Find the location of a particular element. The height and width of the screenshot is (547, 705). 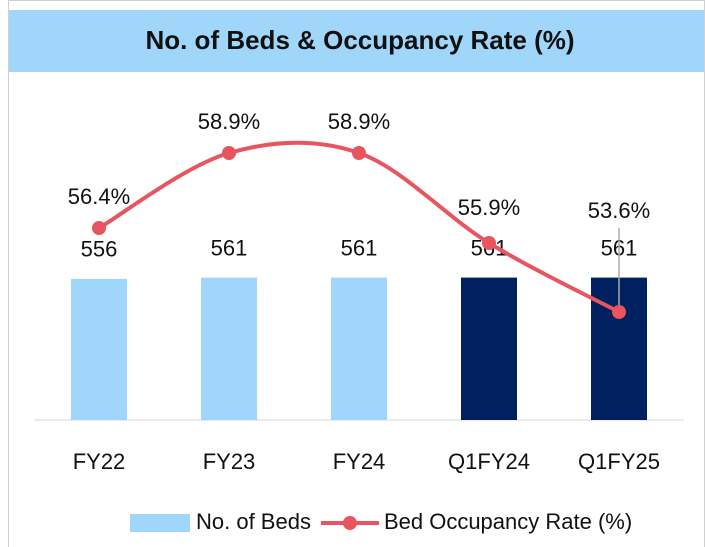

x-tick-label: Q1FY24 is located at coordinates (489, 461).